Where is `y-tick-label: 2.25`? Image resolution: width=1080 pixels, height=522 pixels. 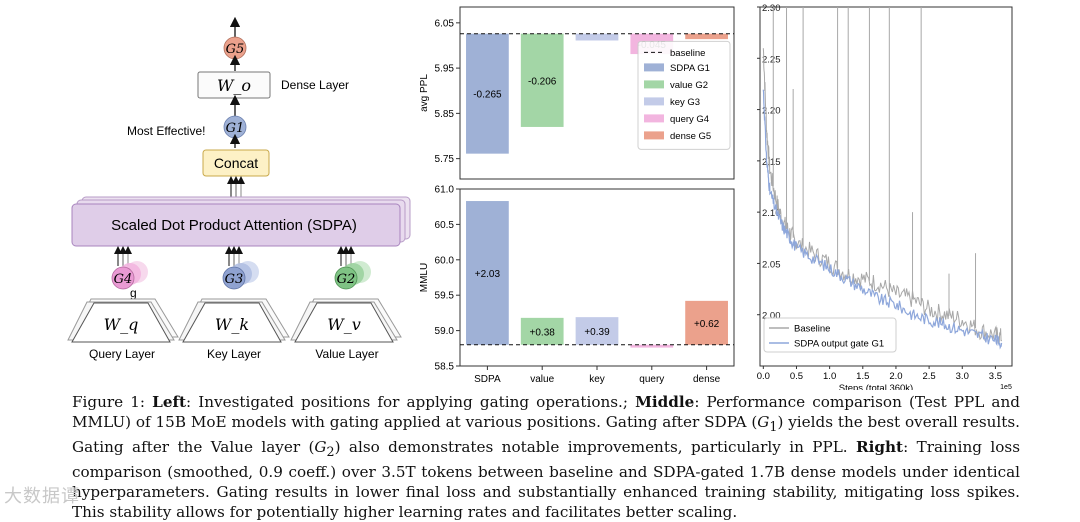
y-tick-label: 2.25 is located at coordinates (771, 59).